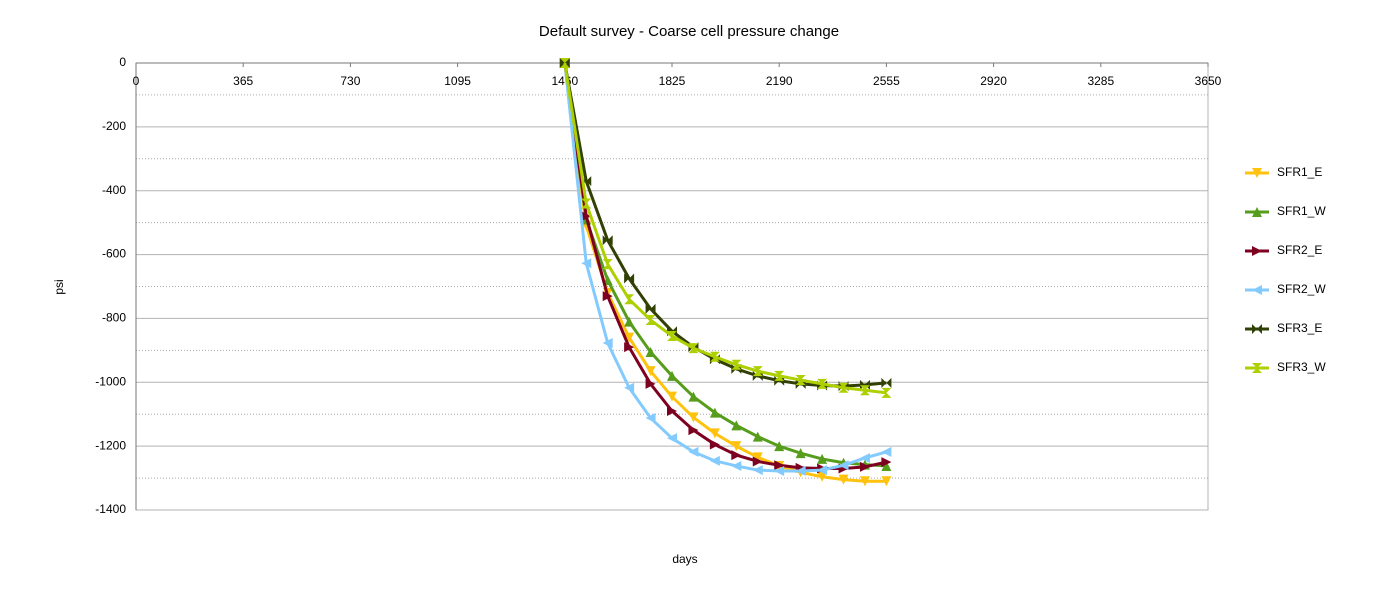  Describe the element at coordinates (1299, 328) in the screenshot. I see `legend-label: SFR3_E` at that location.